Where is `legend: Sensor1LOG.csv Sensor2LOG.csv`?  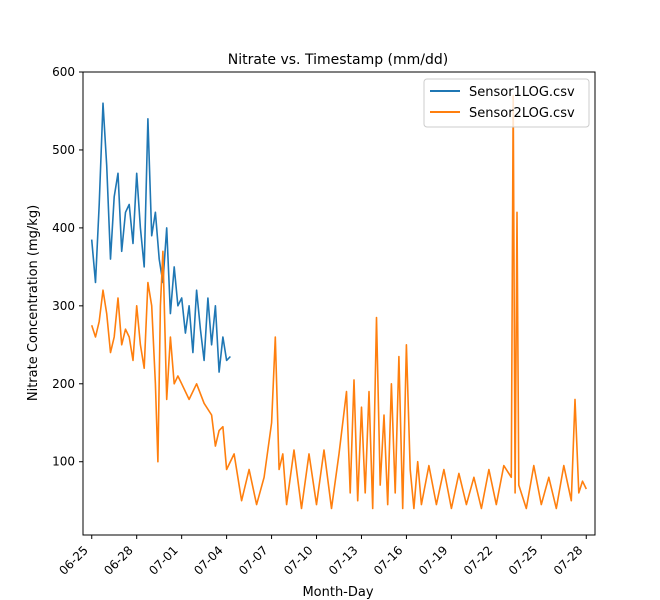 legend: Sensor1LOG.csv Sensor2LOG.csv is located at coordinates (506, 103).